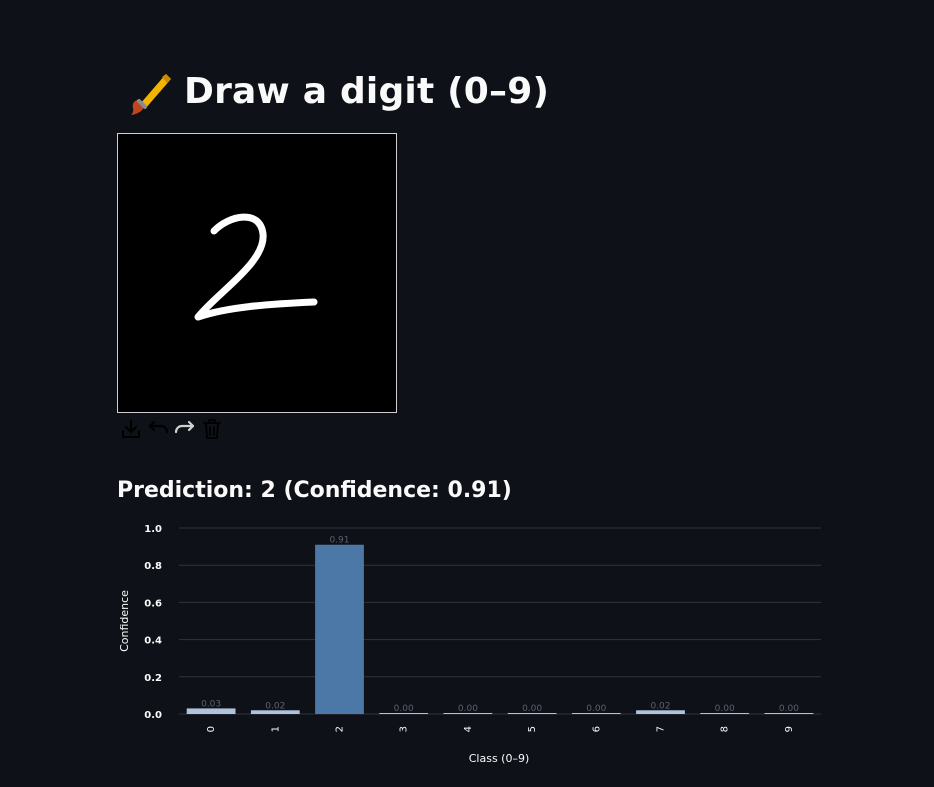 The width and height of the screenshot is (934, 787). I want to click on x-tick-label: 3, so click(404, 729).